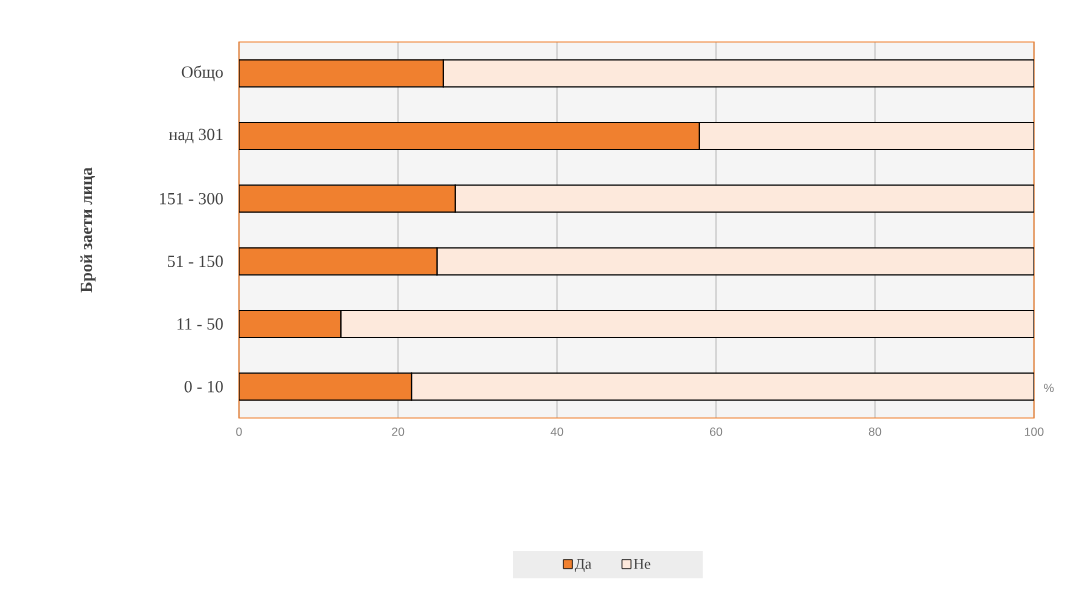  I want to click on y-tick-label: над 301, so click(195, 136).